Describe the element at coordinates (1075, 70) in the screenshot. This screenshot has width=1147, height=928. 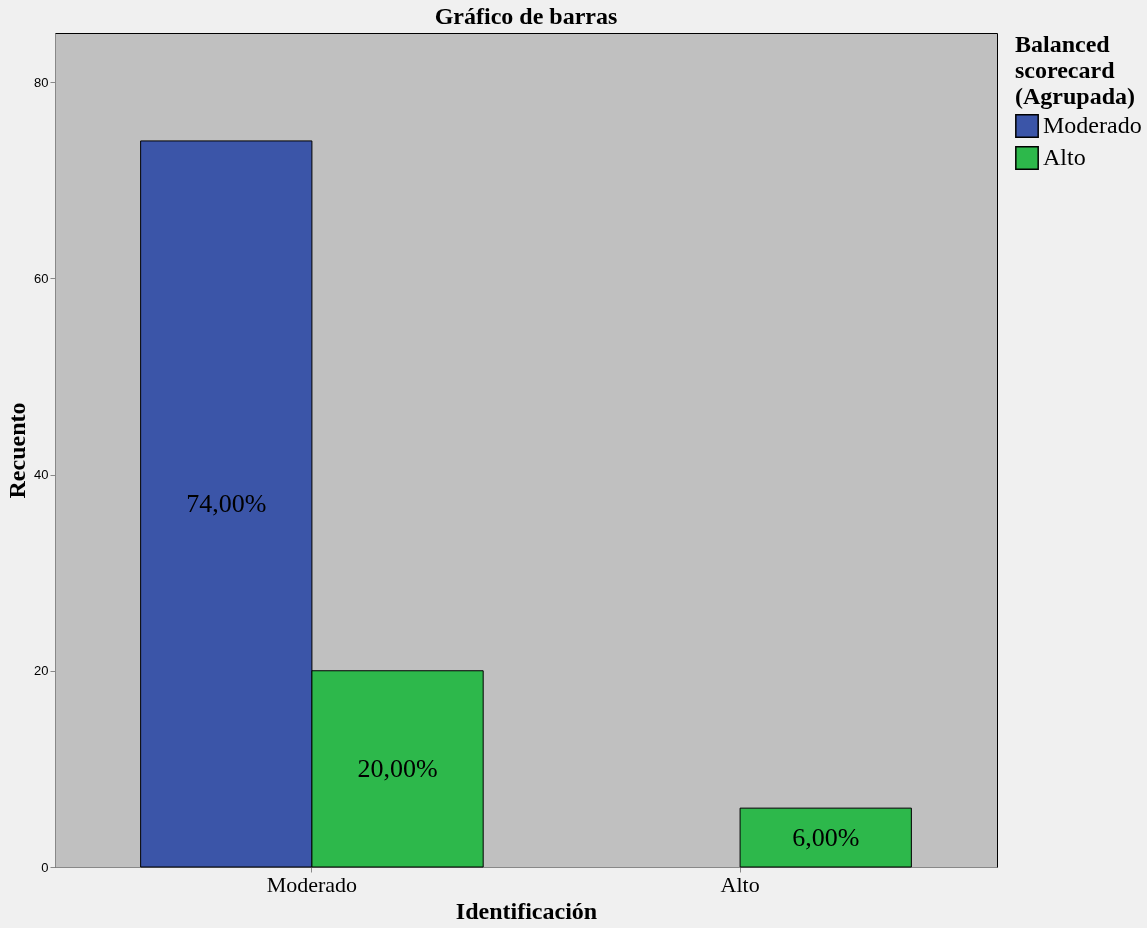
I see `legend-title: Balanced scorecard (Agrupada)` at that location.